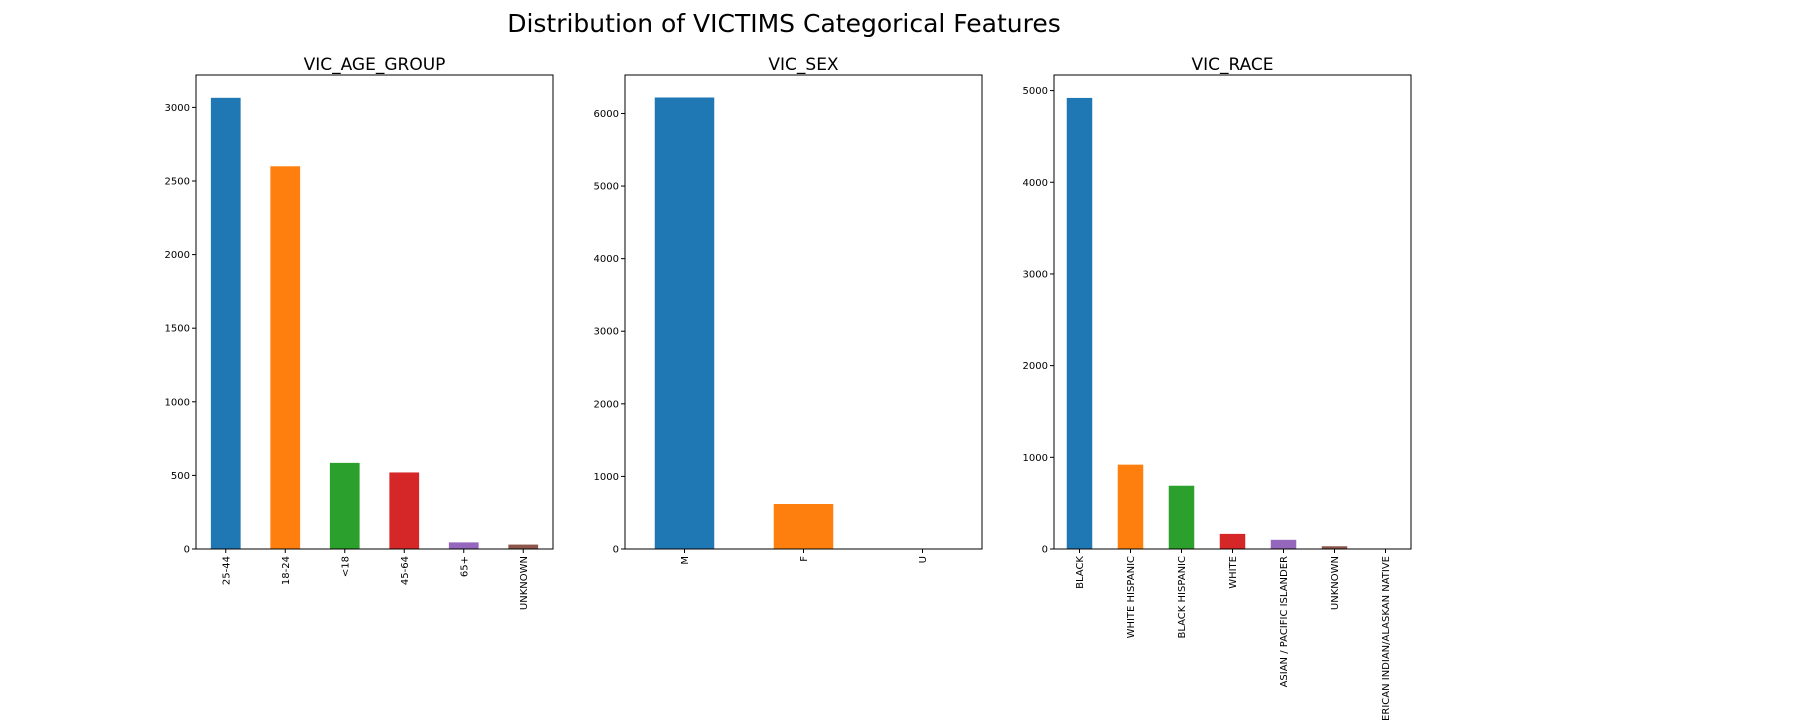  Describe the element at coordinates (1284, 621) in the screenshot. I see `x-tick-label: ASIAN / PACIFIC ISLANDER` at that location.